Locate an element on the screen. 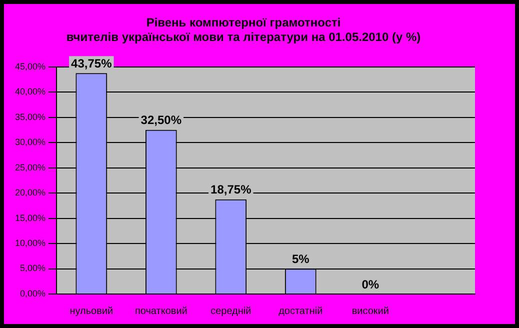 This screenshot has width=519, height=328. data-label: 0% is located at coordinates (371, 284).